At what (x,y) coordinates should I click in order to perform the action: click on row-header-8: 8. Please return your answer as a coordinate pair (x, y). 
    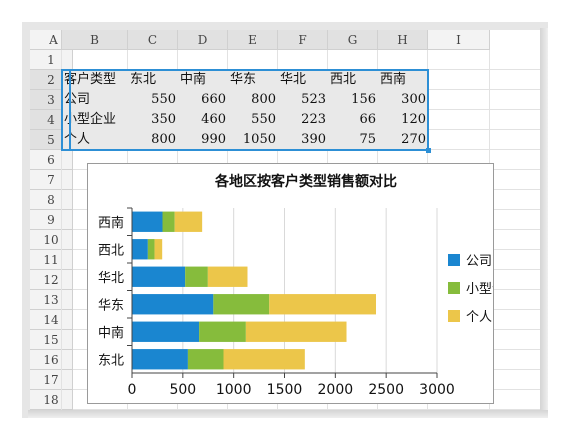
    Looking at the image, I should click on (51, 200).